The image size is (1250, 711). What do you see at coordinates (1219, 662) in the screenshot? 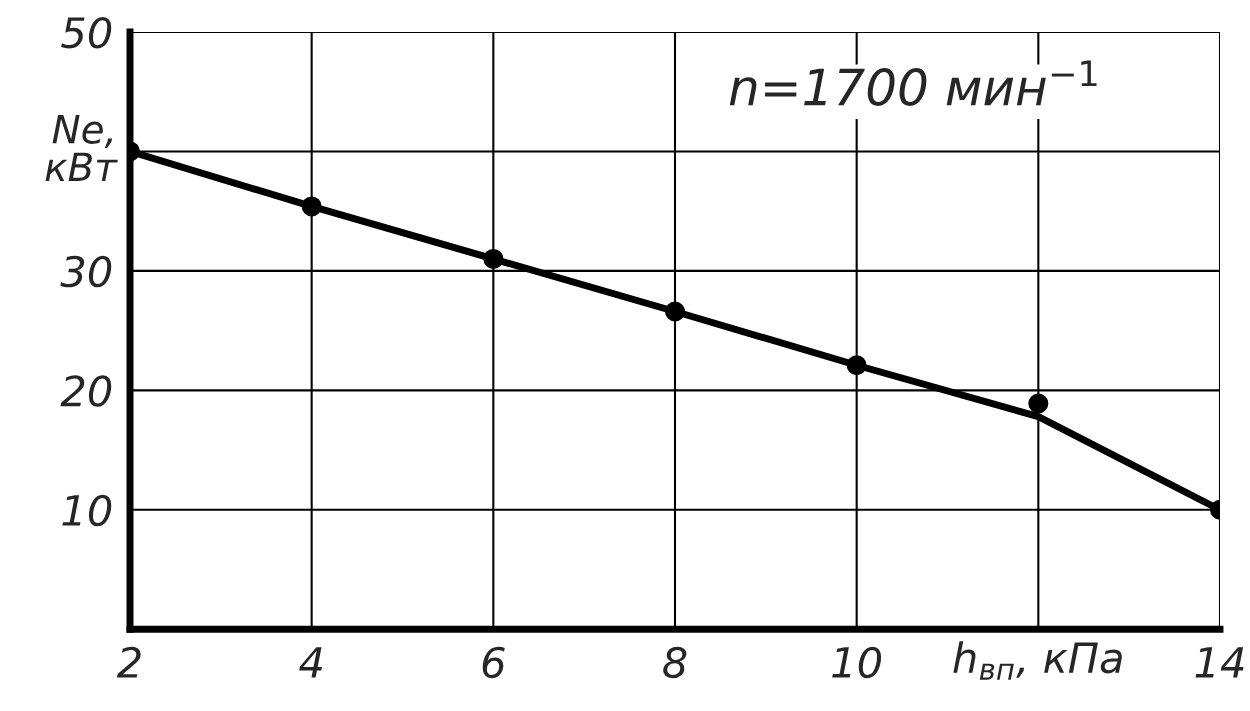
I see `x-tick-label: 14` at bounding box center [1219, 662].